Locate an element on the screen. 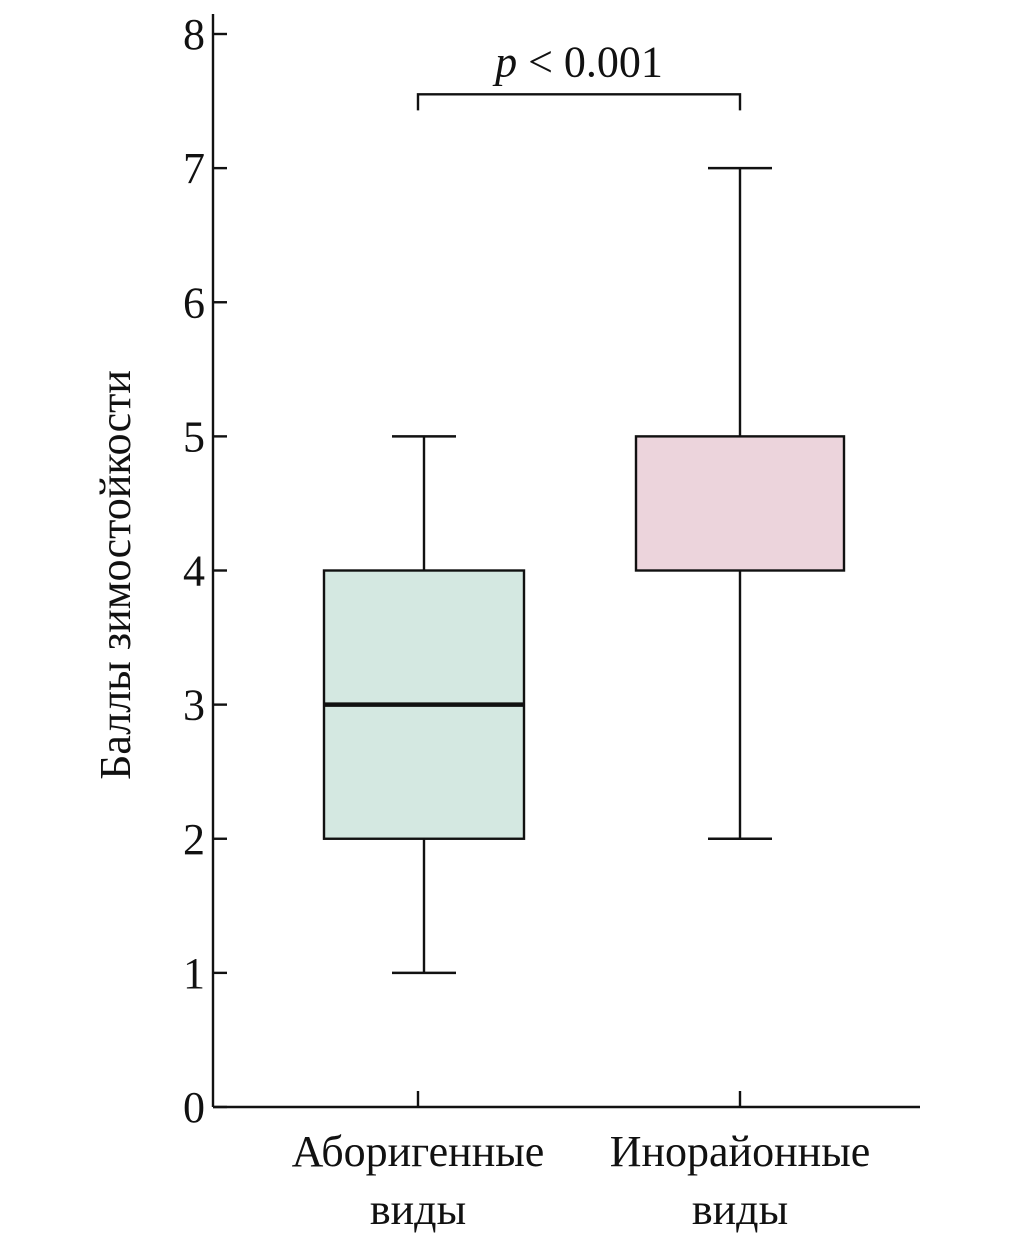 Image resolution: width=1014 pixels, height=1254 pixels. y-tick-label: 1 is located at coordinates (194, 973).